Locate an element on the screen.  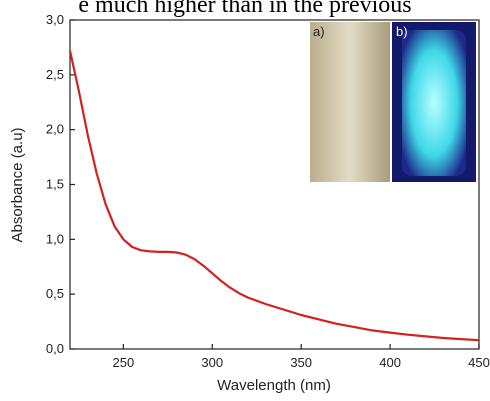
y-tick-label: 2,0 is located at coordinates (55, 129).